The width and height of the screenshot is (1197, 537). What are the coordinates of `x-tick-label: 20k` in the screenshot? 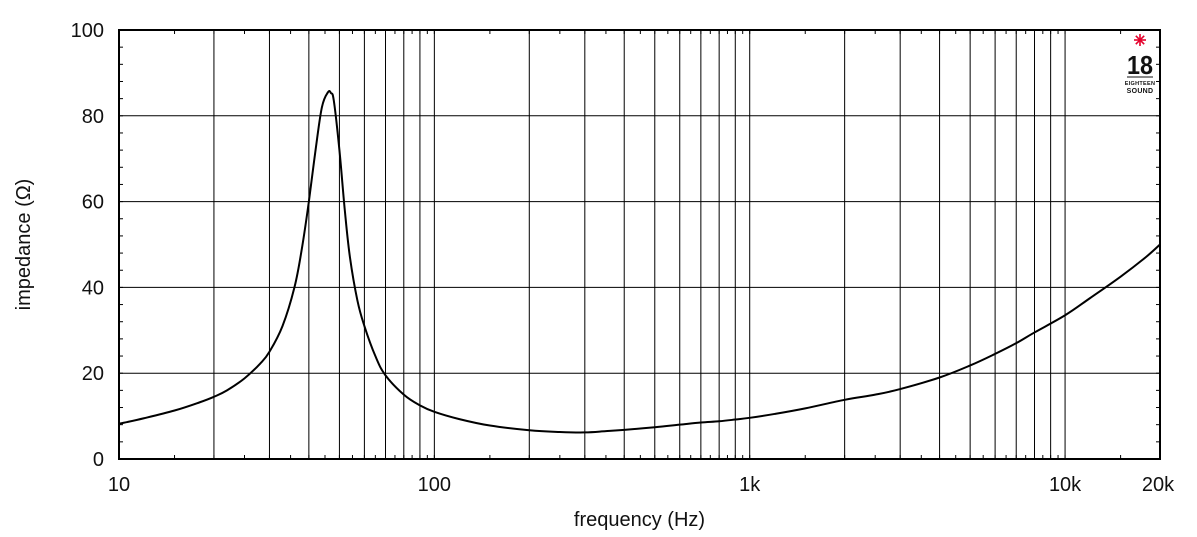 It's located at (1158, 485).